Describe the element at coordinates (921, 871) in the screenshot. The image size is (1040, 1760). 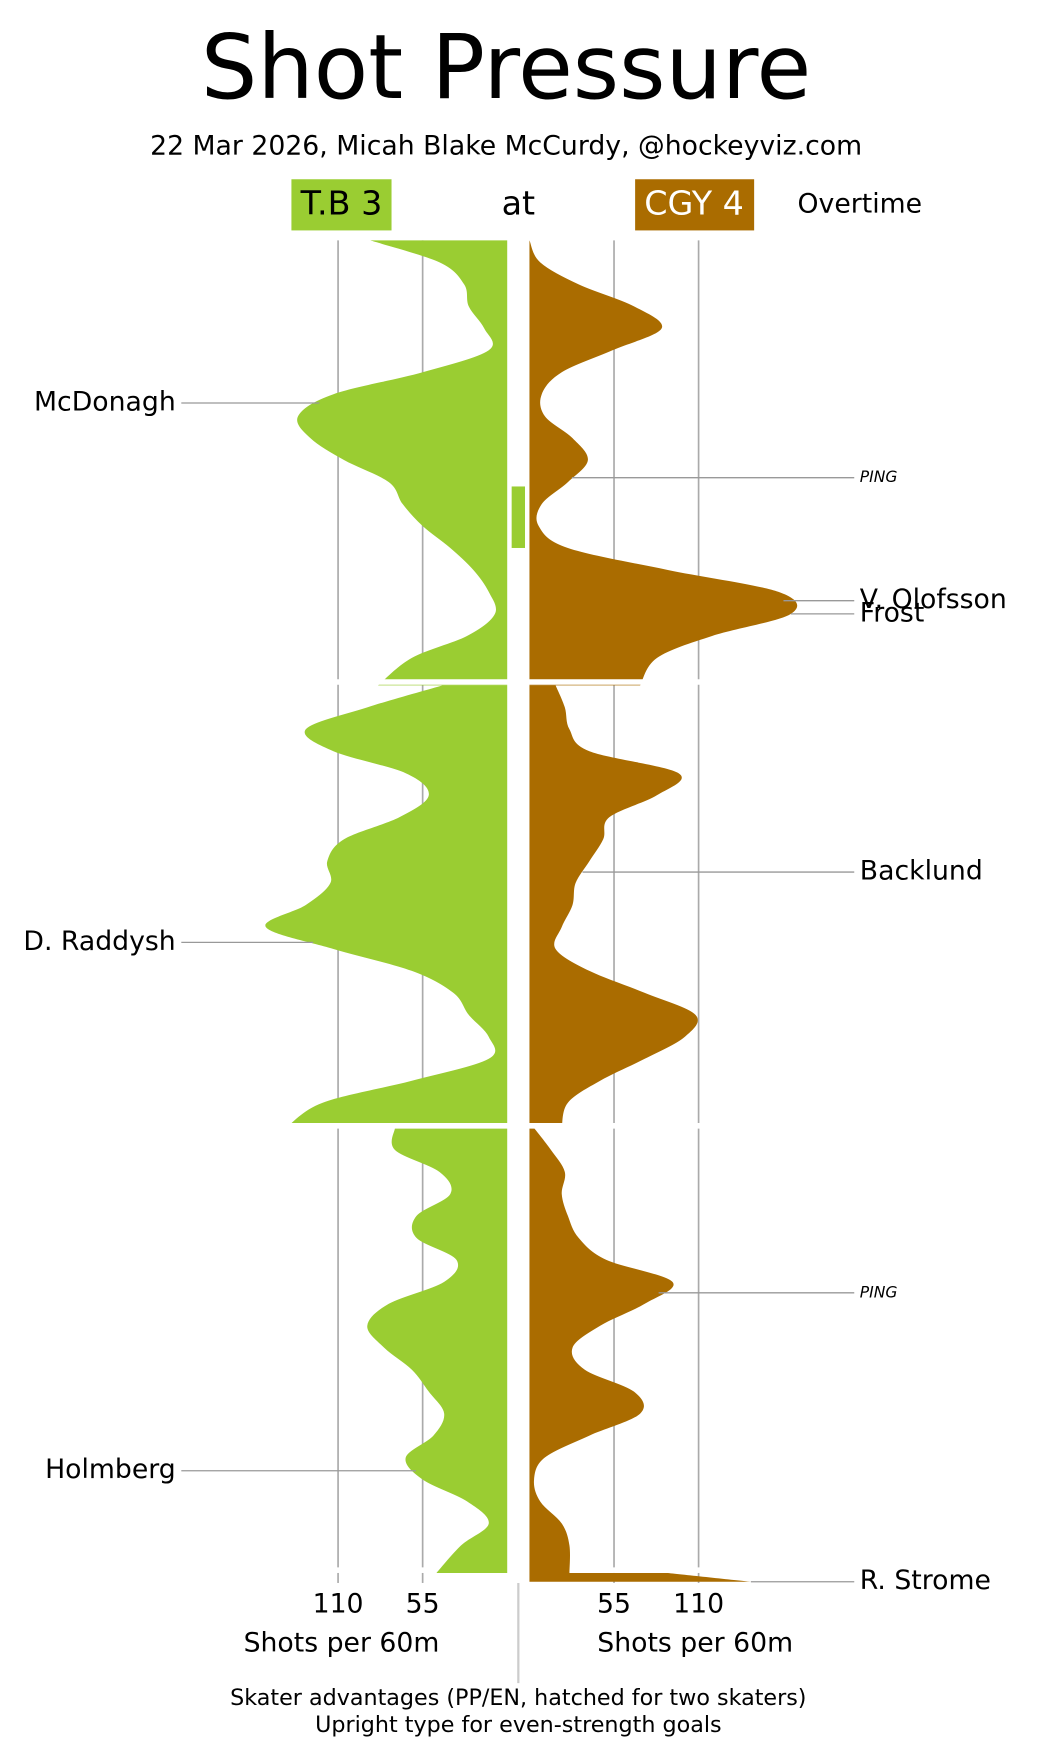
I see `goal-label: Backlund` at that location.